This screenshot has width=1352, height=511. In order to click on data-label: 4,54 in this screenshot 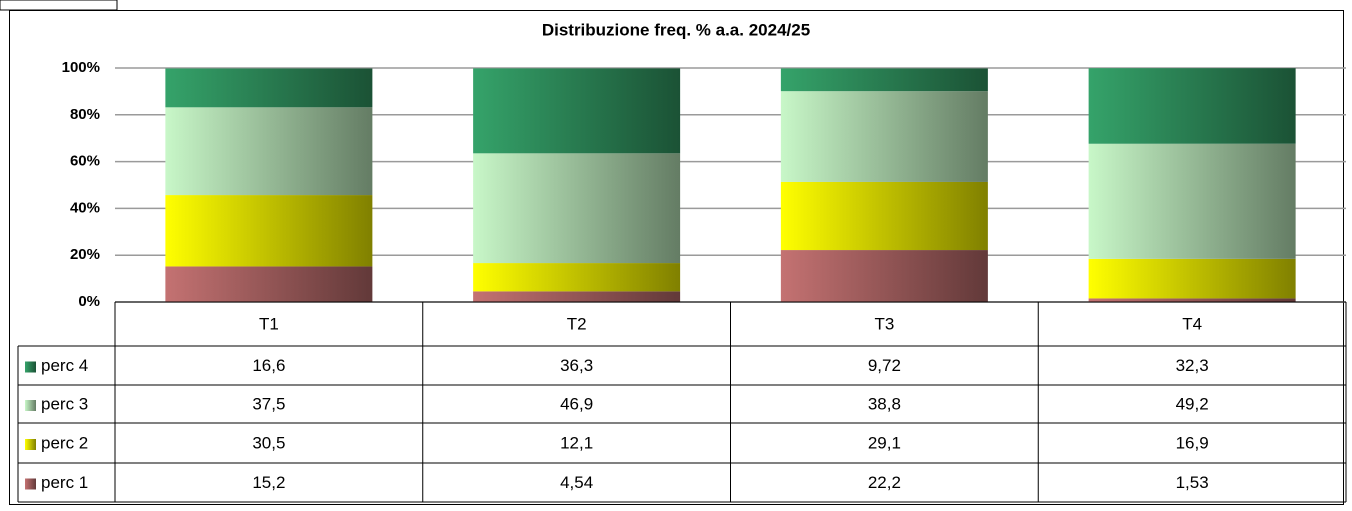, I will do `click(576, 482)`.